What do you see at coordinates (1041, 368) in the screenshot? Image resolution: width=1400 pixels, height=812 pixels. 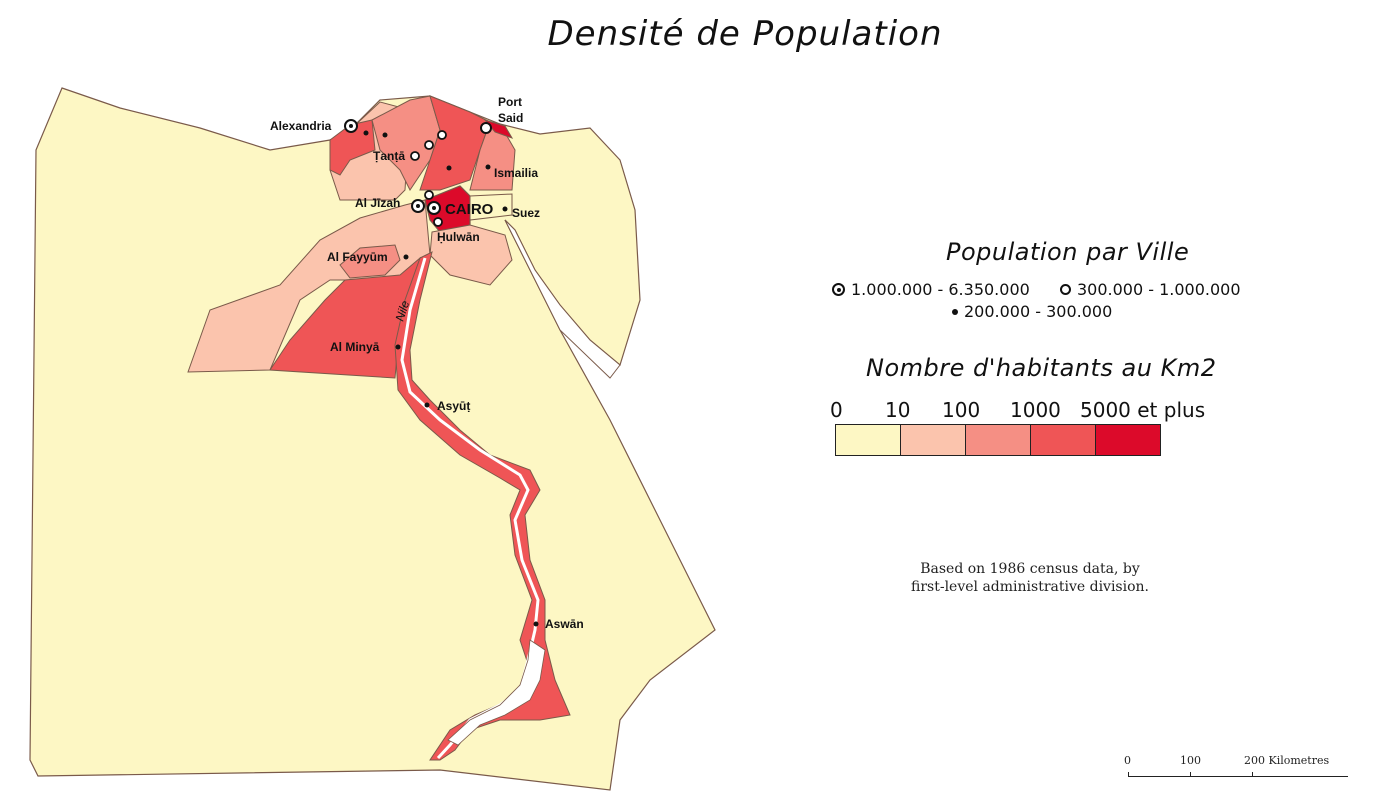 I see `density-legend-heading: Nombre d'habitants au Km2` at bounding box center [1041, 368].